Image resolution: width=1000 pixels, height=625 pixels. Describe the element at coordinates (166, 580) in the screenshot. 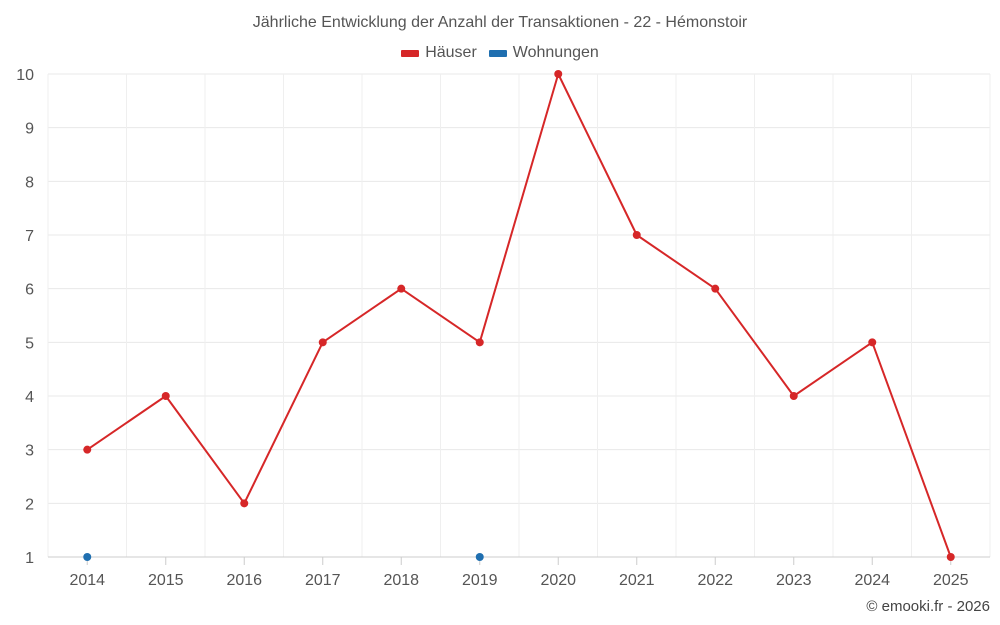

I see `x-tick-label: 2015` at that location.